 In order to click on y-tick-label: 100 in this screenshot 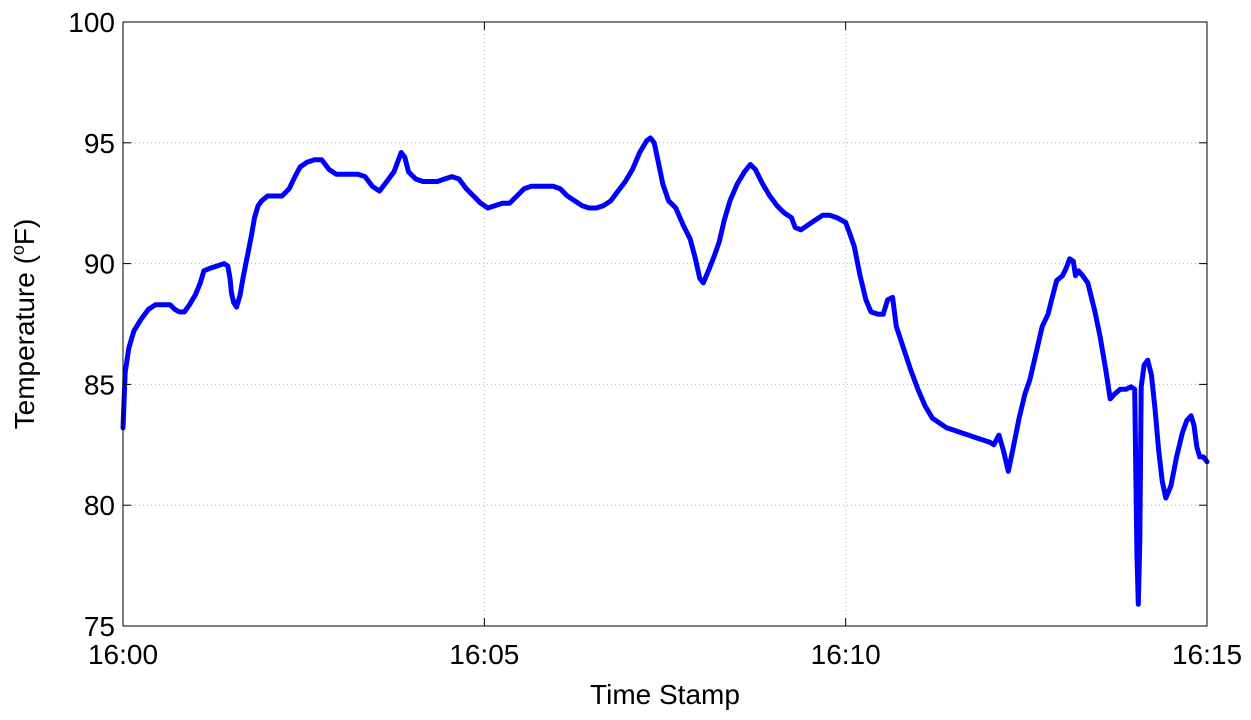, I will do `click(91, 22)`.